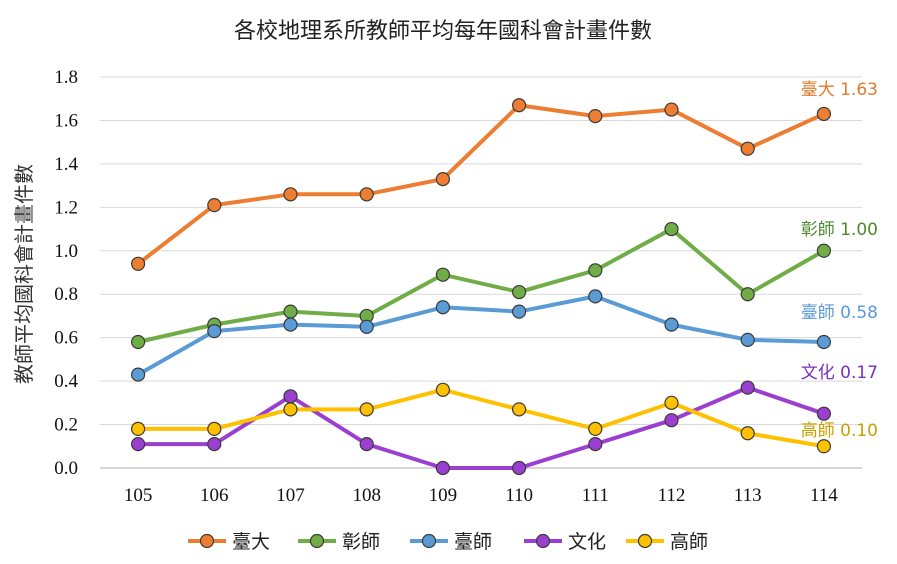  What do you see at coordinates (443, 31) in the screenshot?
I see `chart-title: 各校地理系所教師平均每年國科會計畫件數` at bounding box center [443, 31].